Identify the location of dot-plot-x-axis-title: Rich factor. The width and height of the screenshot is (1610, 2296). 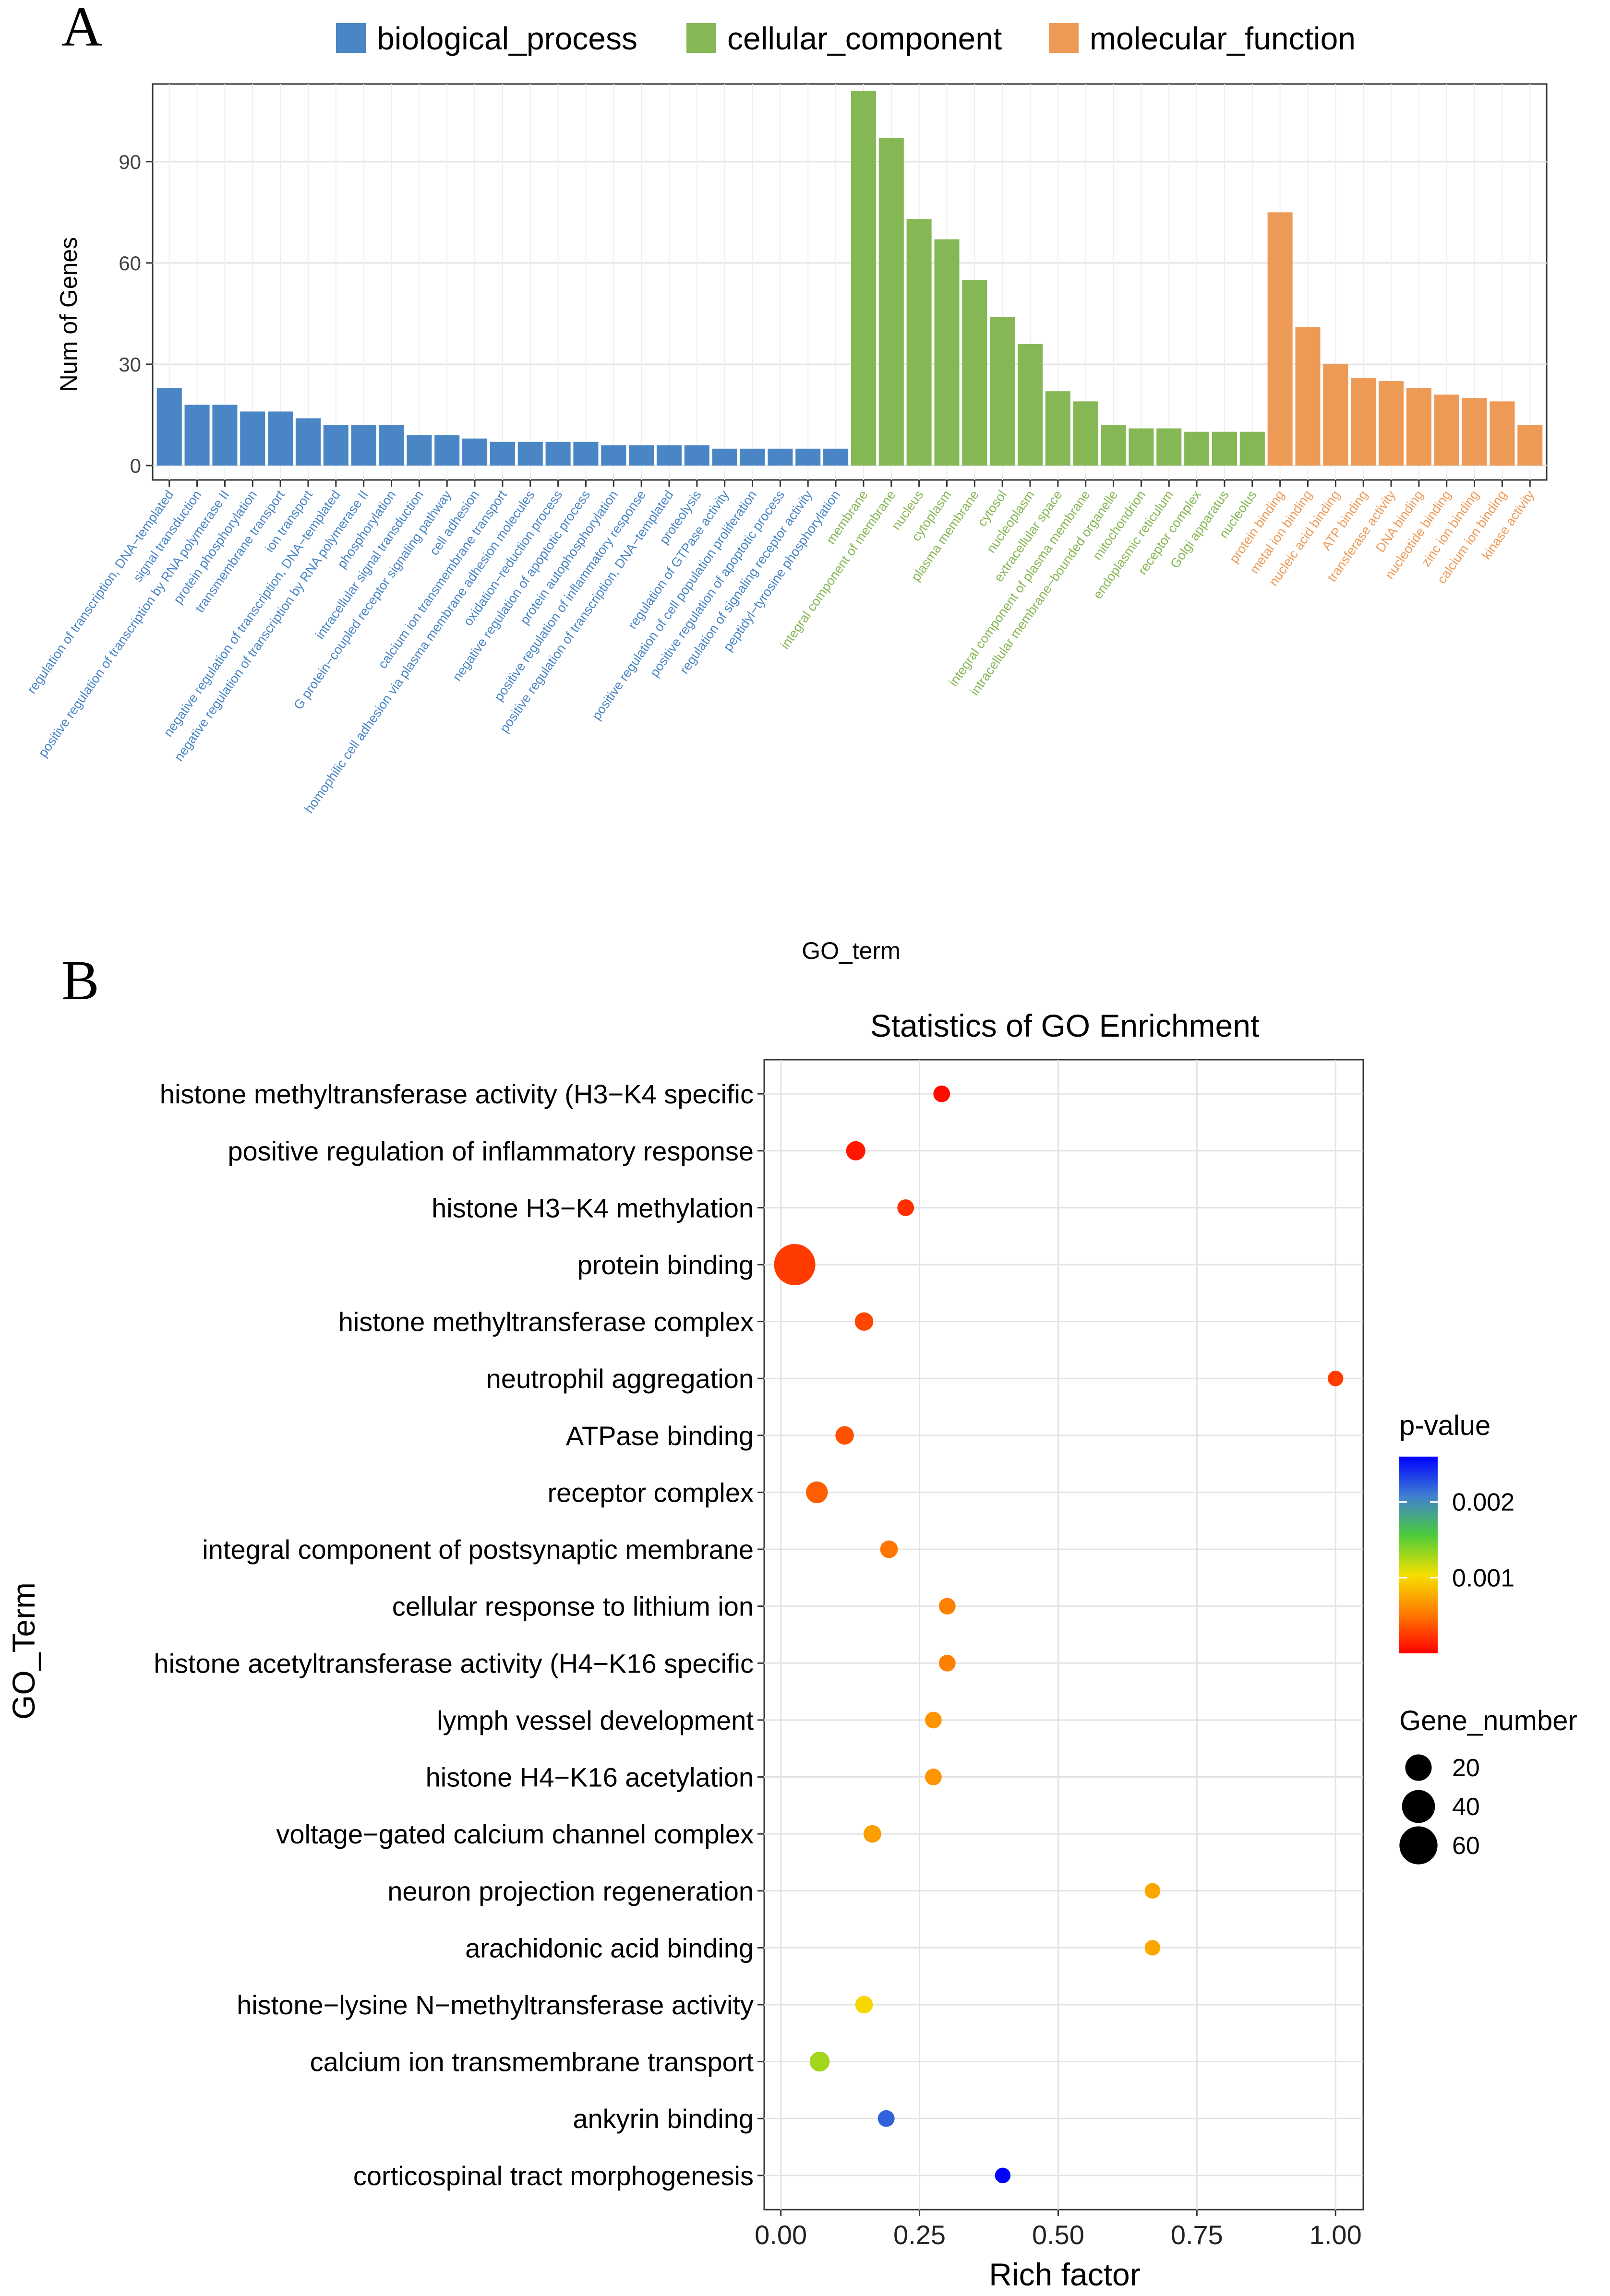
(1064, 2274).